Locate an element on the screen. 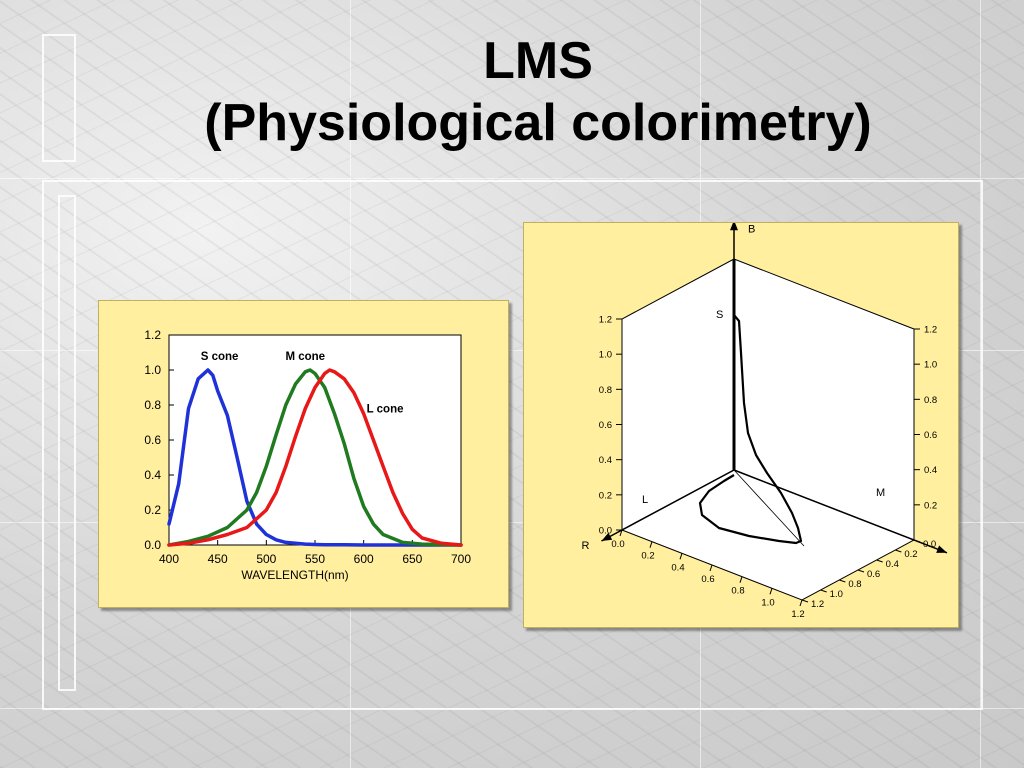 The height and width of the screenshot is (768, 1024). x-tick-label: 550 is located at coordinates (315, 559).